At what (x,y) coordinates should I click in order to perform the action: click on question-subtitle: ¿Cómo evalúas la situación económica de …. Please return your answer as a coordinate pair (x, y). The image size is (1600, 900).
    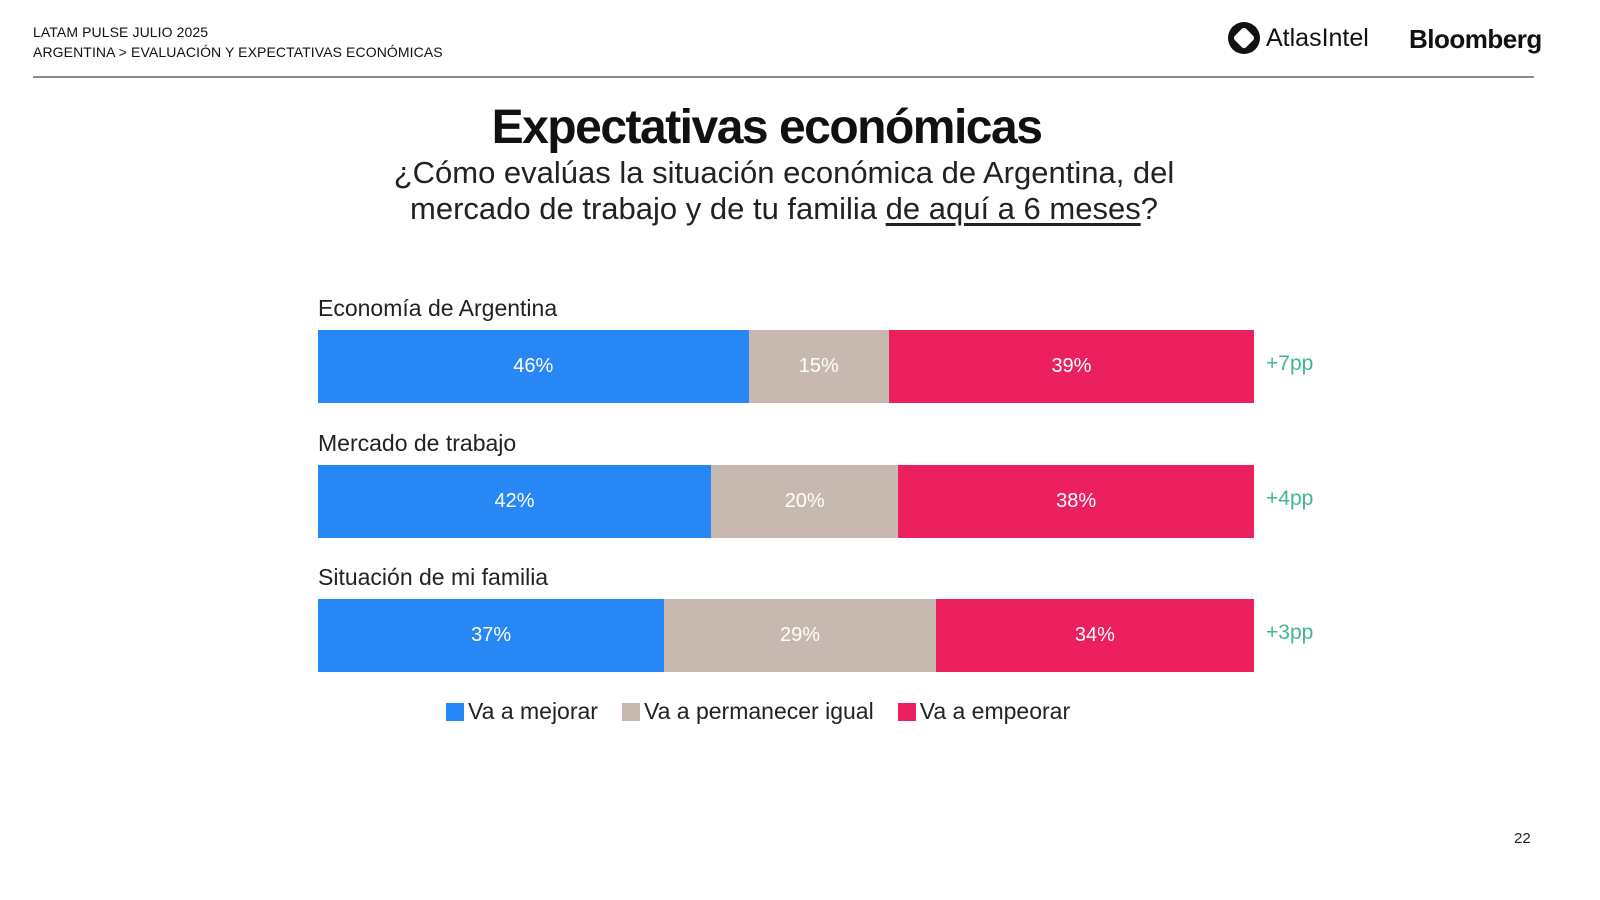
    Looking at the image, I should click on (784, 191).